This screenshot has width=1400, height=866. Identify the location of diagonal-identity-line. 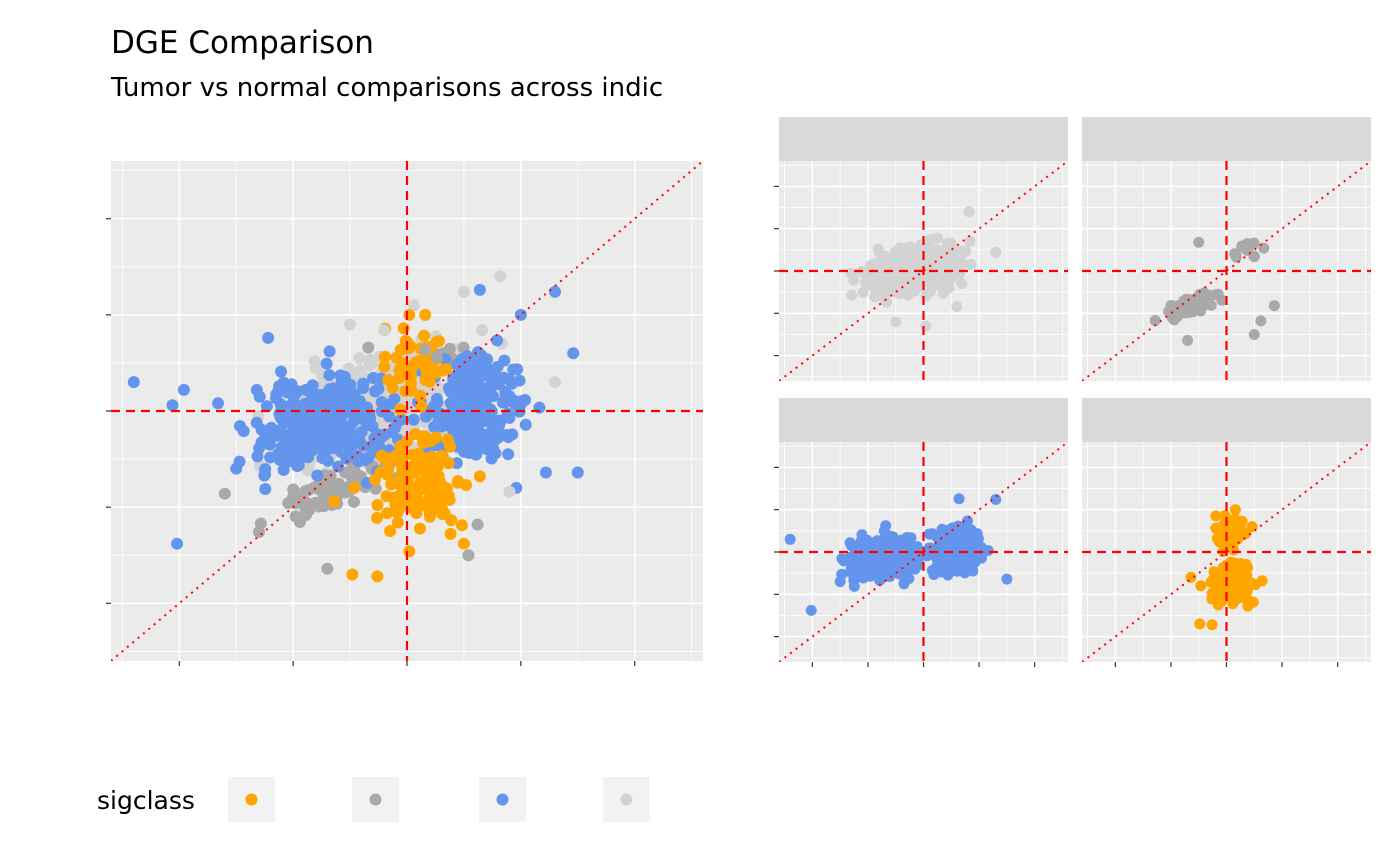
(923, 552).